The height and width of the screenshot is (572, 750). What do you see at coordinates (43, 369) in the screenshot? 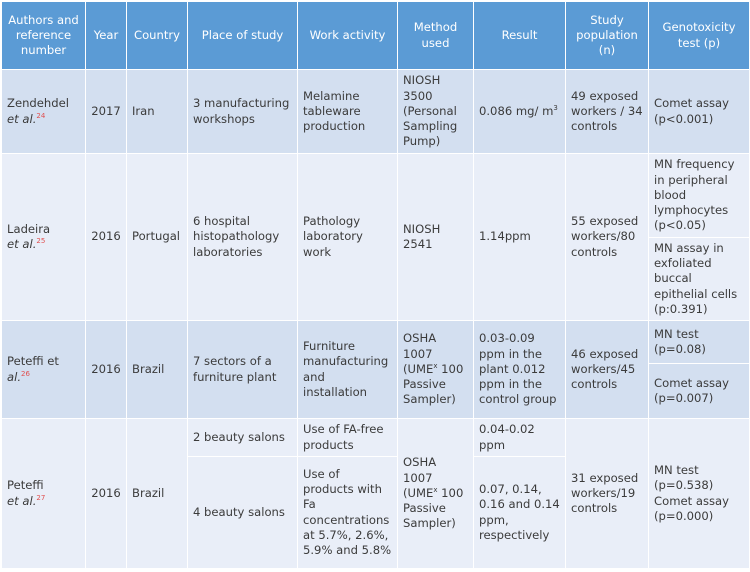
I see `author-cell: Peteffi et al.26` at bounding box center [43, 369].